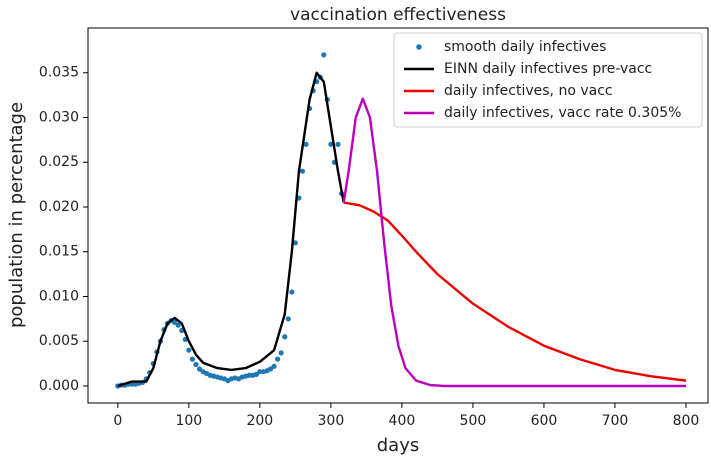  I want to click on legend-box, so click(548, 80).